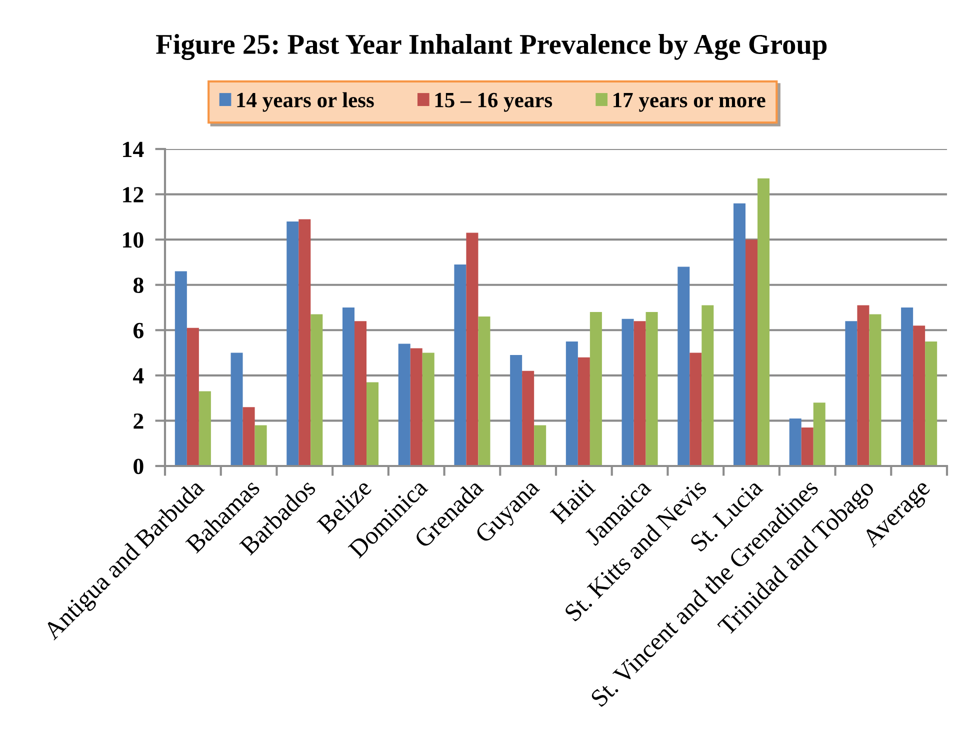  I want to click on y-tick-label: 6, so click(138, 330).